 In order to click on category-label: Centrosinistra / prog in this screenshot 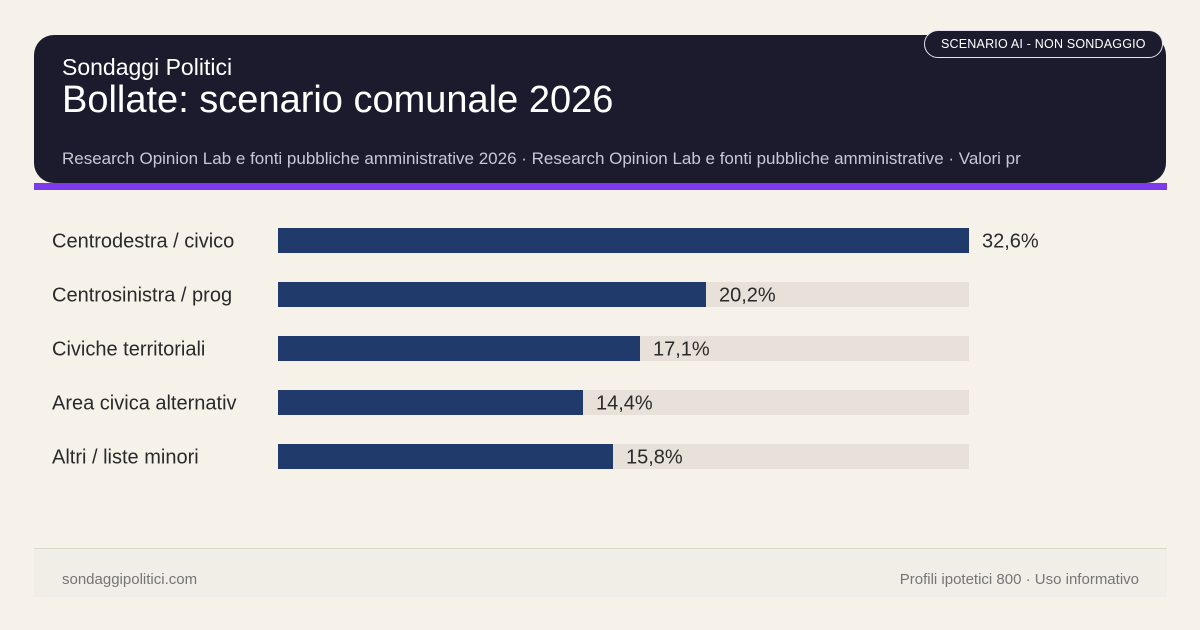, I will do `click(142, 296)`.